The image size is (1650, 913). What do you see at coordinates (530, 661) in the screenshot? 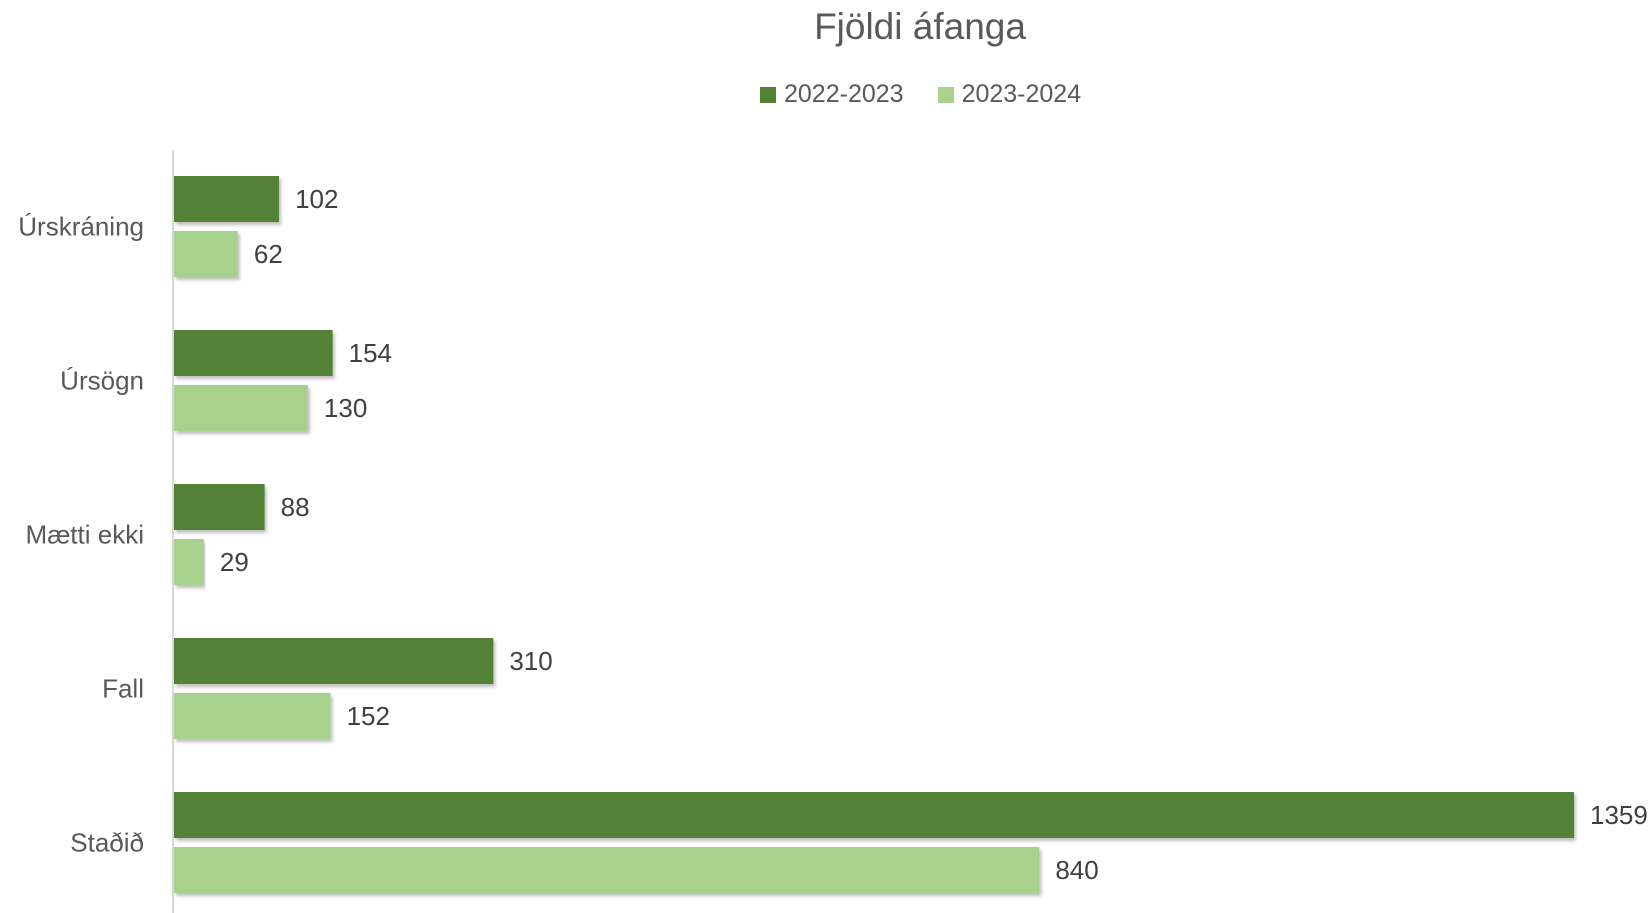
I see `data-label: 310` at bounding box center [530, 661].